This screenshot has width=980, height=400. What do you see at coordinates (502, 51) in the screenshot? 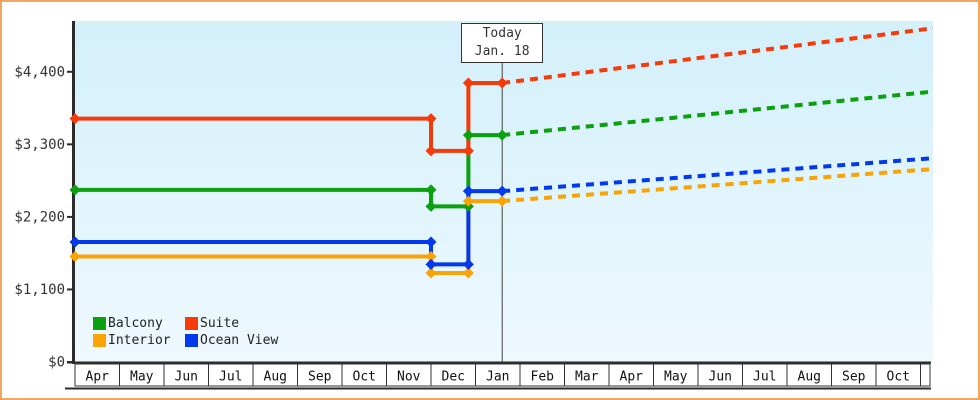
I see `today-annotation-date: Jan. 18` at bounding box center [502, 51].